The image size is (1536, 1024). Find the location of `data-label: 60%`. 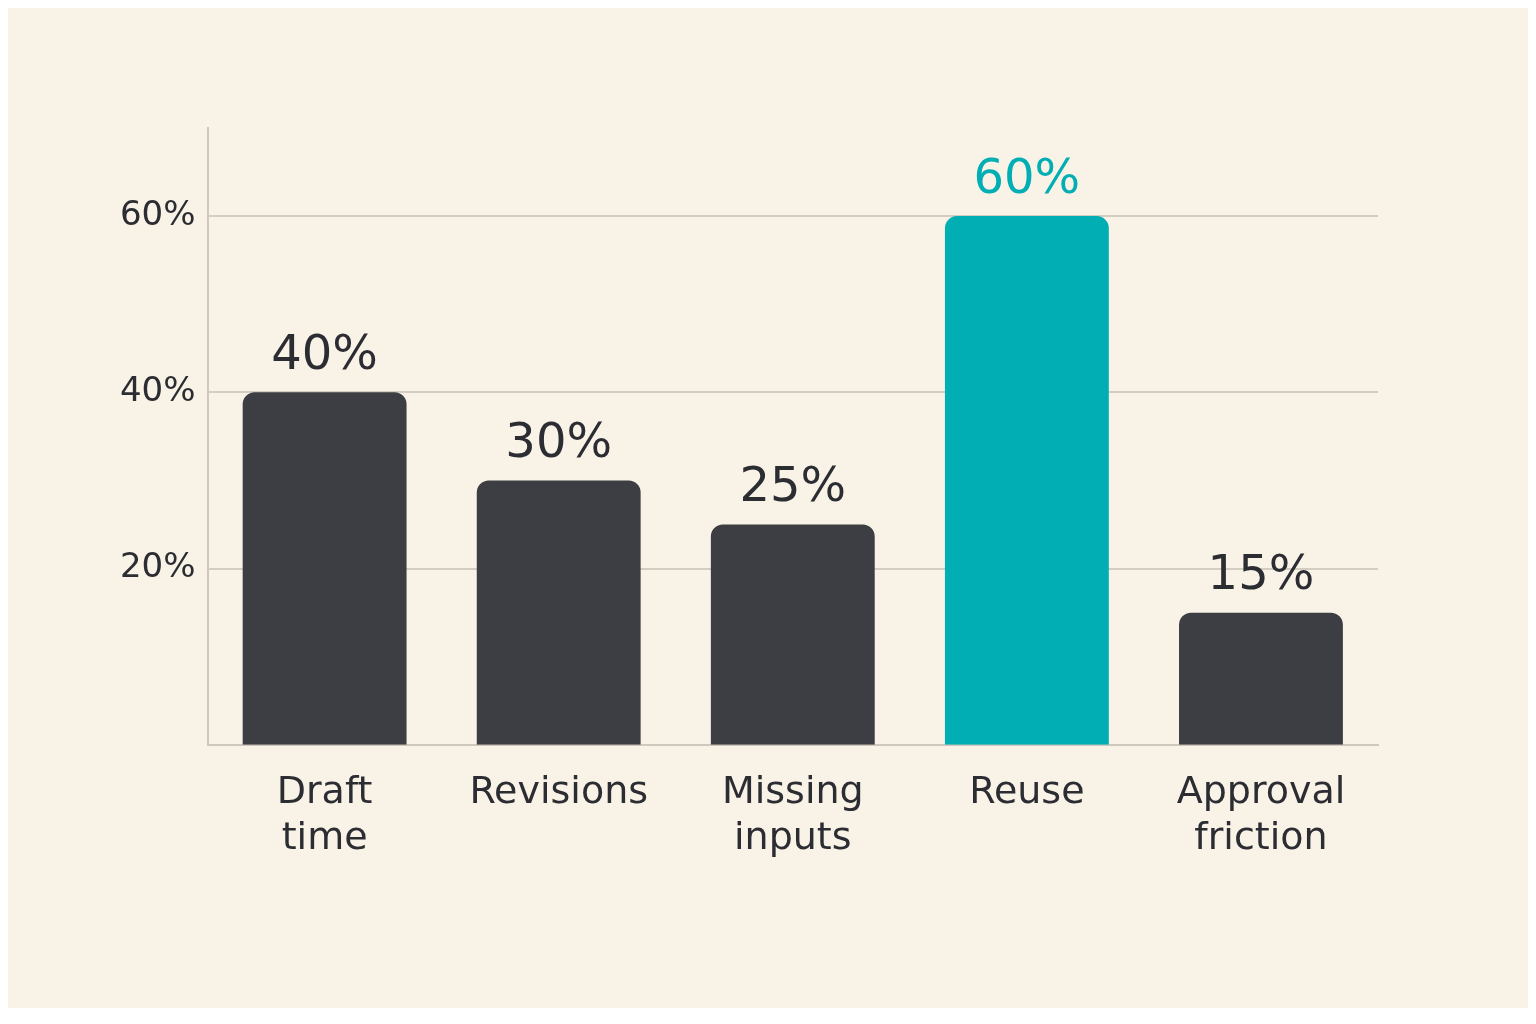

data-label: 60% is located at coordinates (1027, 175).